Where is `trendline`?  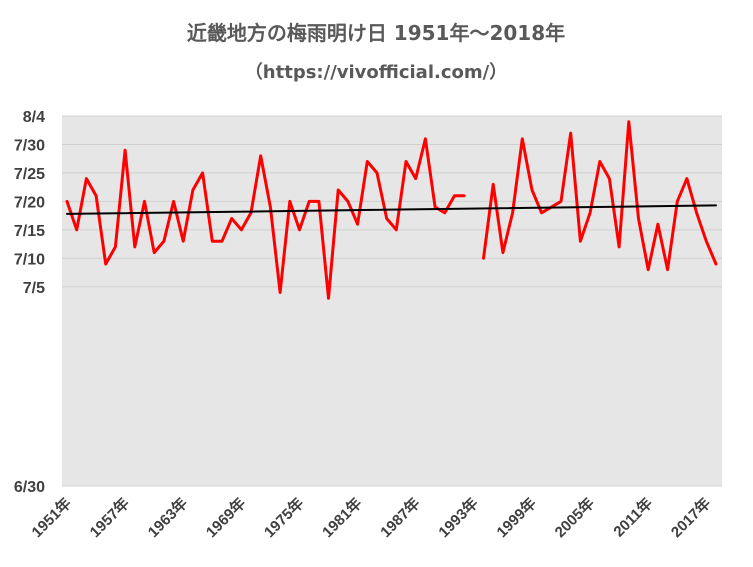
trendline is located at coordinates (391, 209).